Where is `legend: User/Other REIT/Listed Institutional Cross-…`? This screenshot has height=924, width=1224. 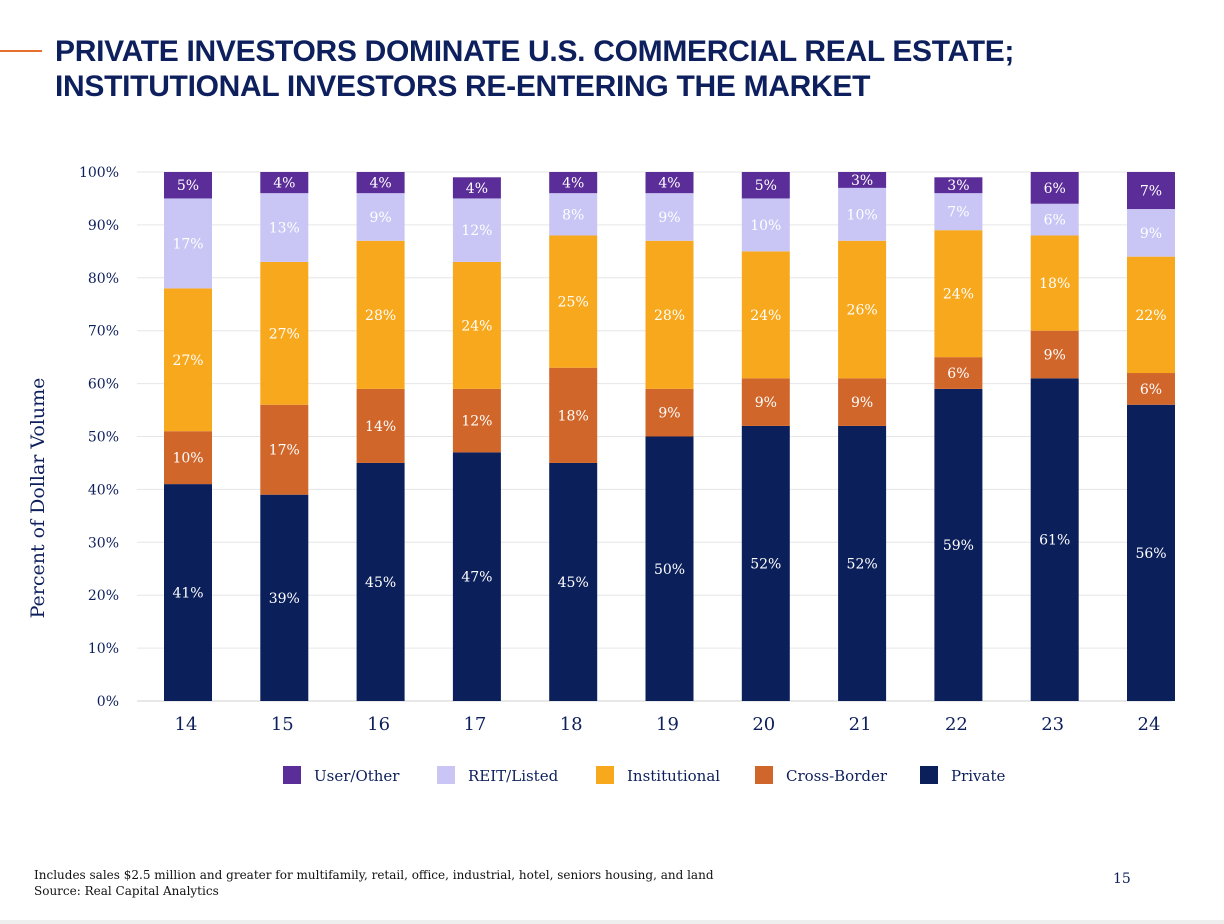 legend: User/Other REIT/Listed Institutional Cross-… is located at coordinates (644, 775).